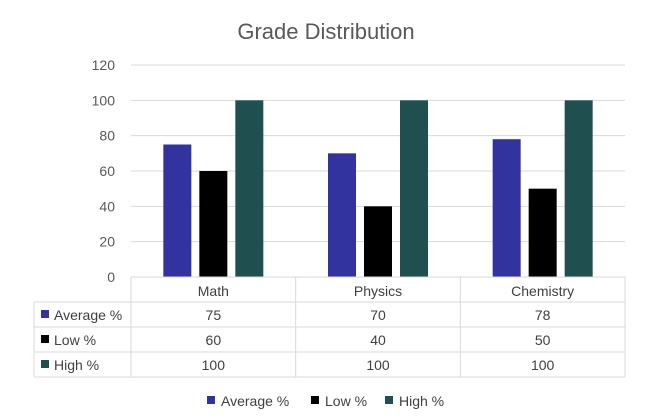  Describe the element at coordinates (255, 401) in the screenshot. I see `legend-label: Average %` at that location.